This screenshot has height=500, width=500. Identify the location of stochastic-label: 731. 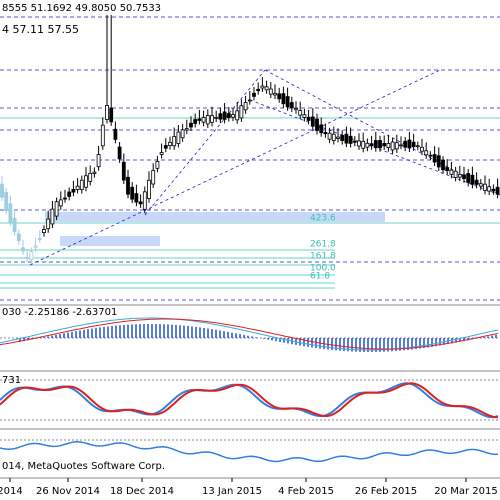
(11, 380).